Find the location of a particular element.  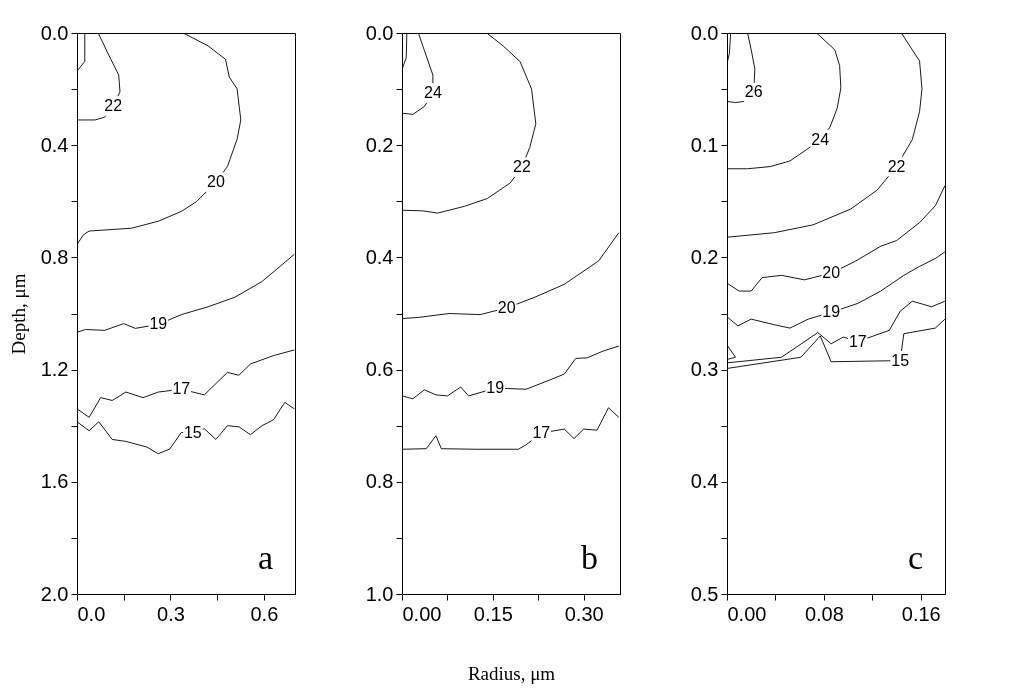

annotation: a is located at coordinates (265, 557).